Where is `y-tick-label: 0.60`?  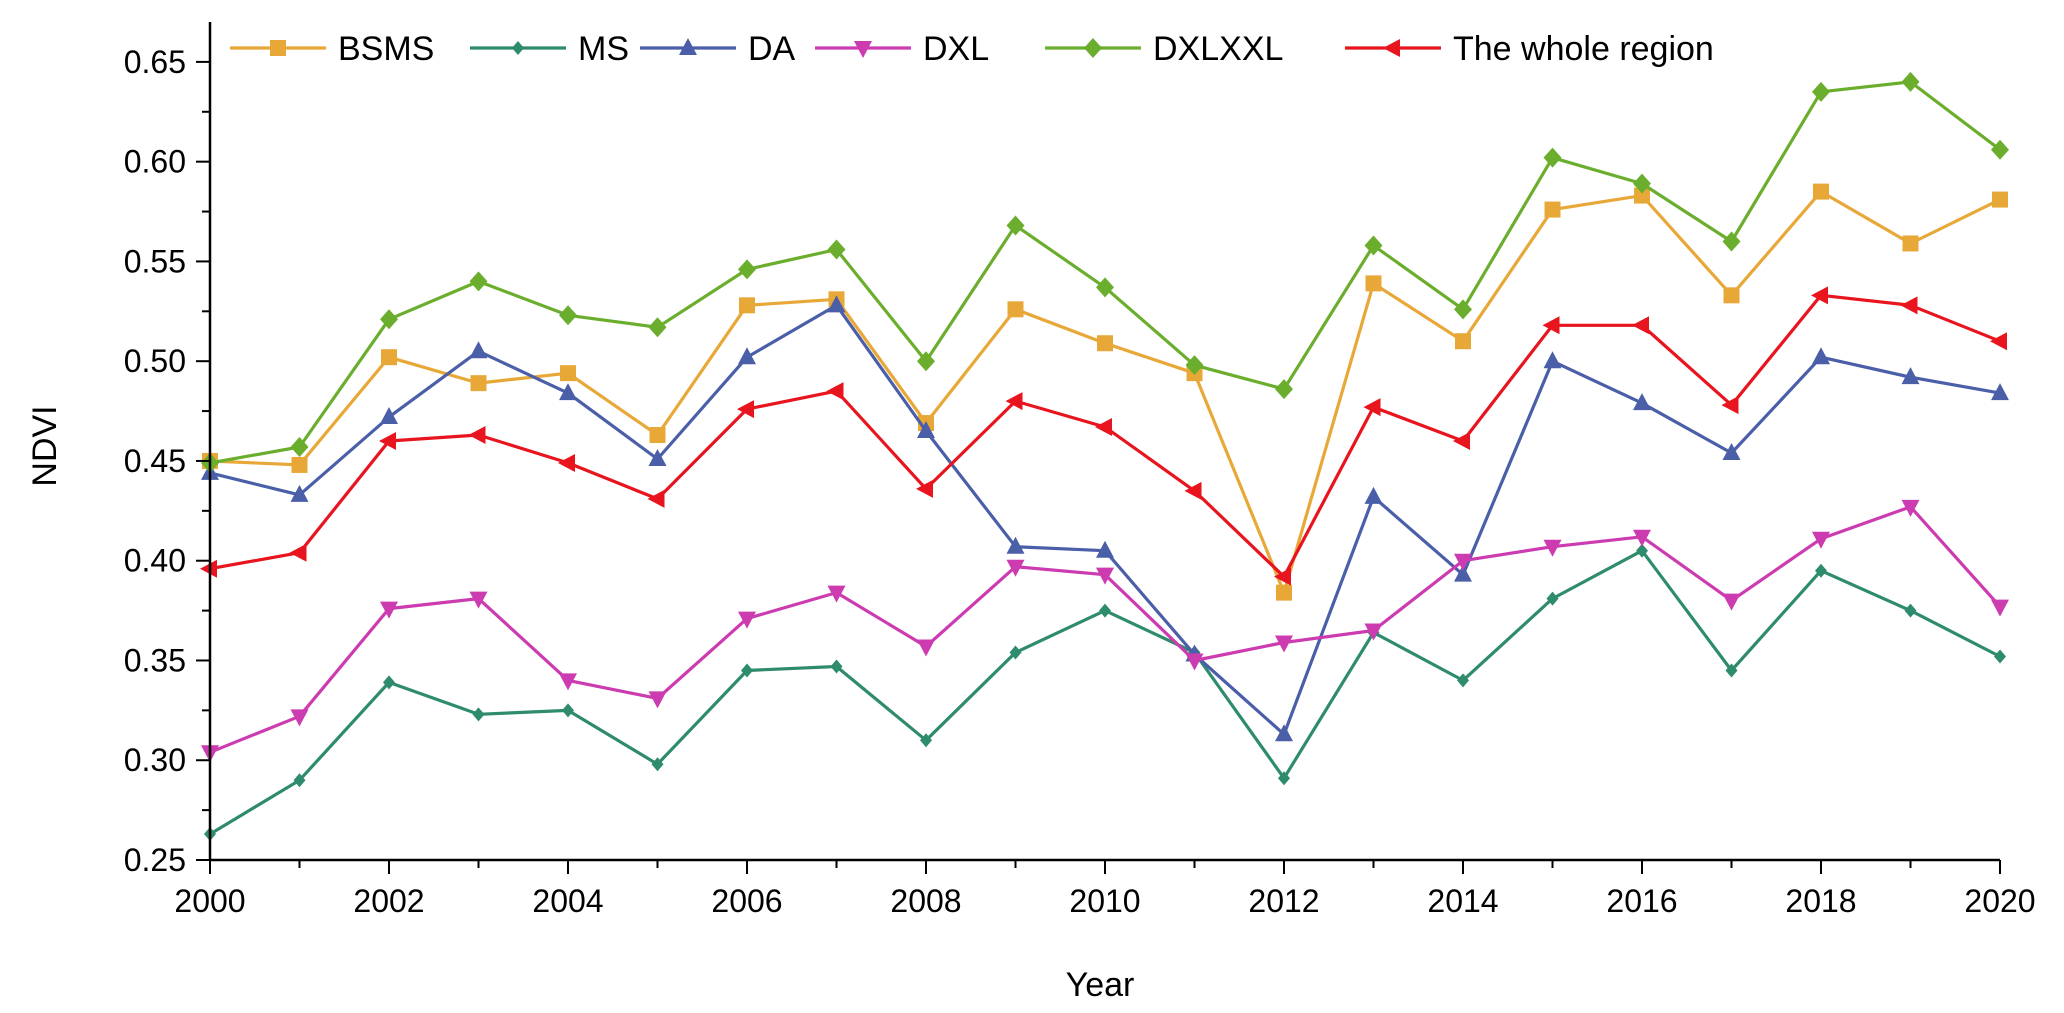
y-tick-label: 0.60 is located at coordinates (155, 162).